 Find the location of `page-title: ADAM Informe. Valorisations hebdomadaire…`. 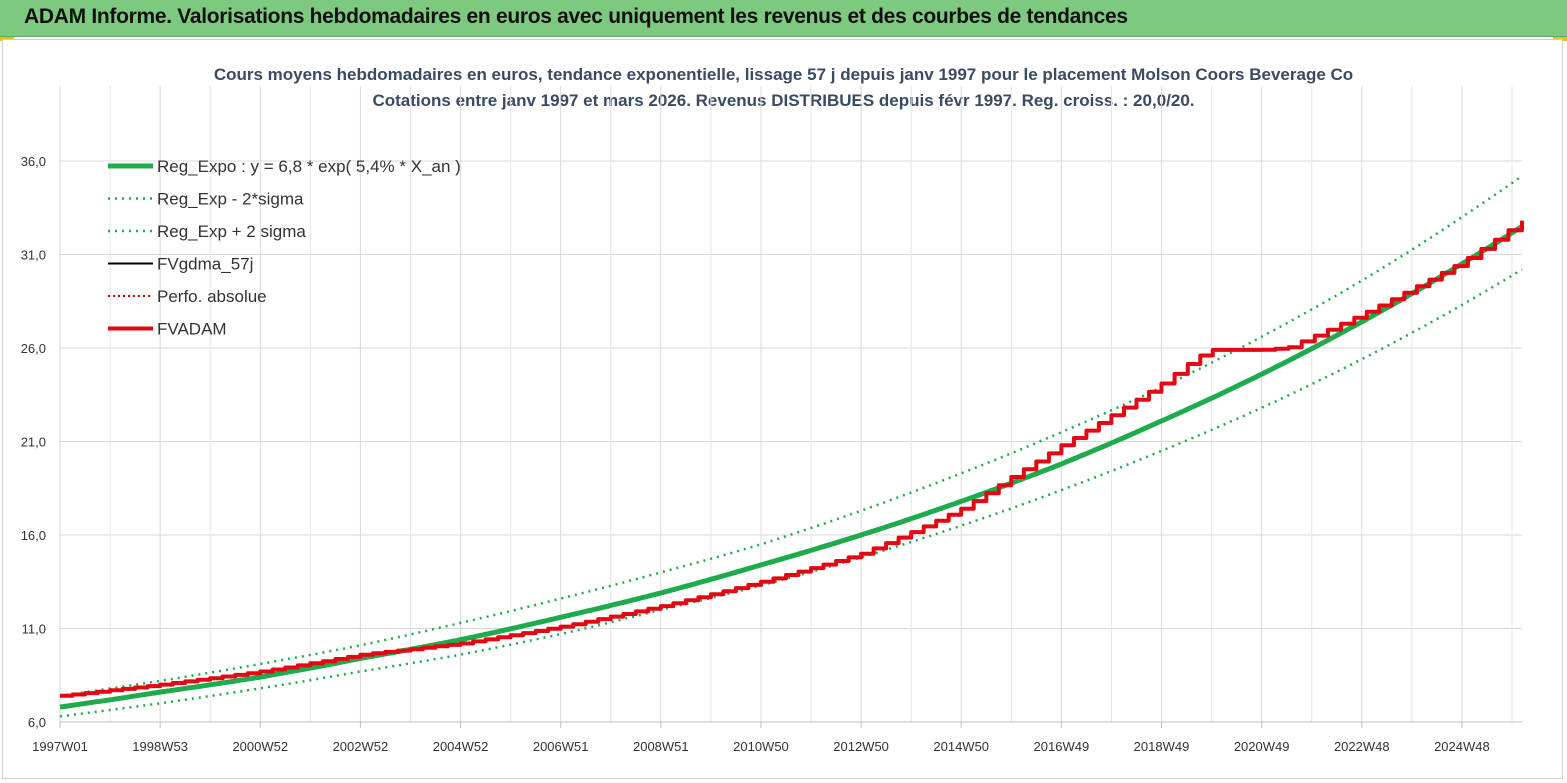

page-title: ADAM Informe. Valorisations hebdomadaire… is located at coordinates (576, 16).